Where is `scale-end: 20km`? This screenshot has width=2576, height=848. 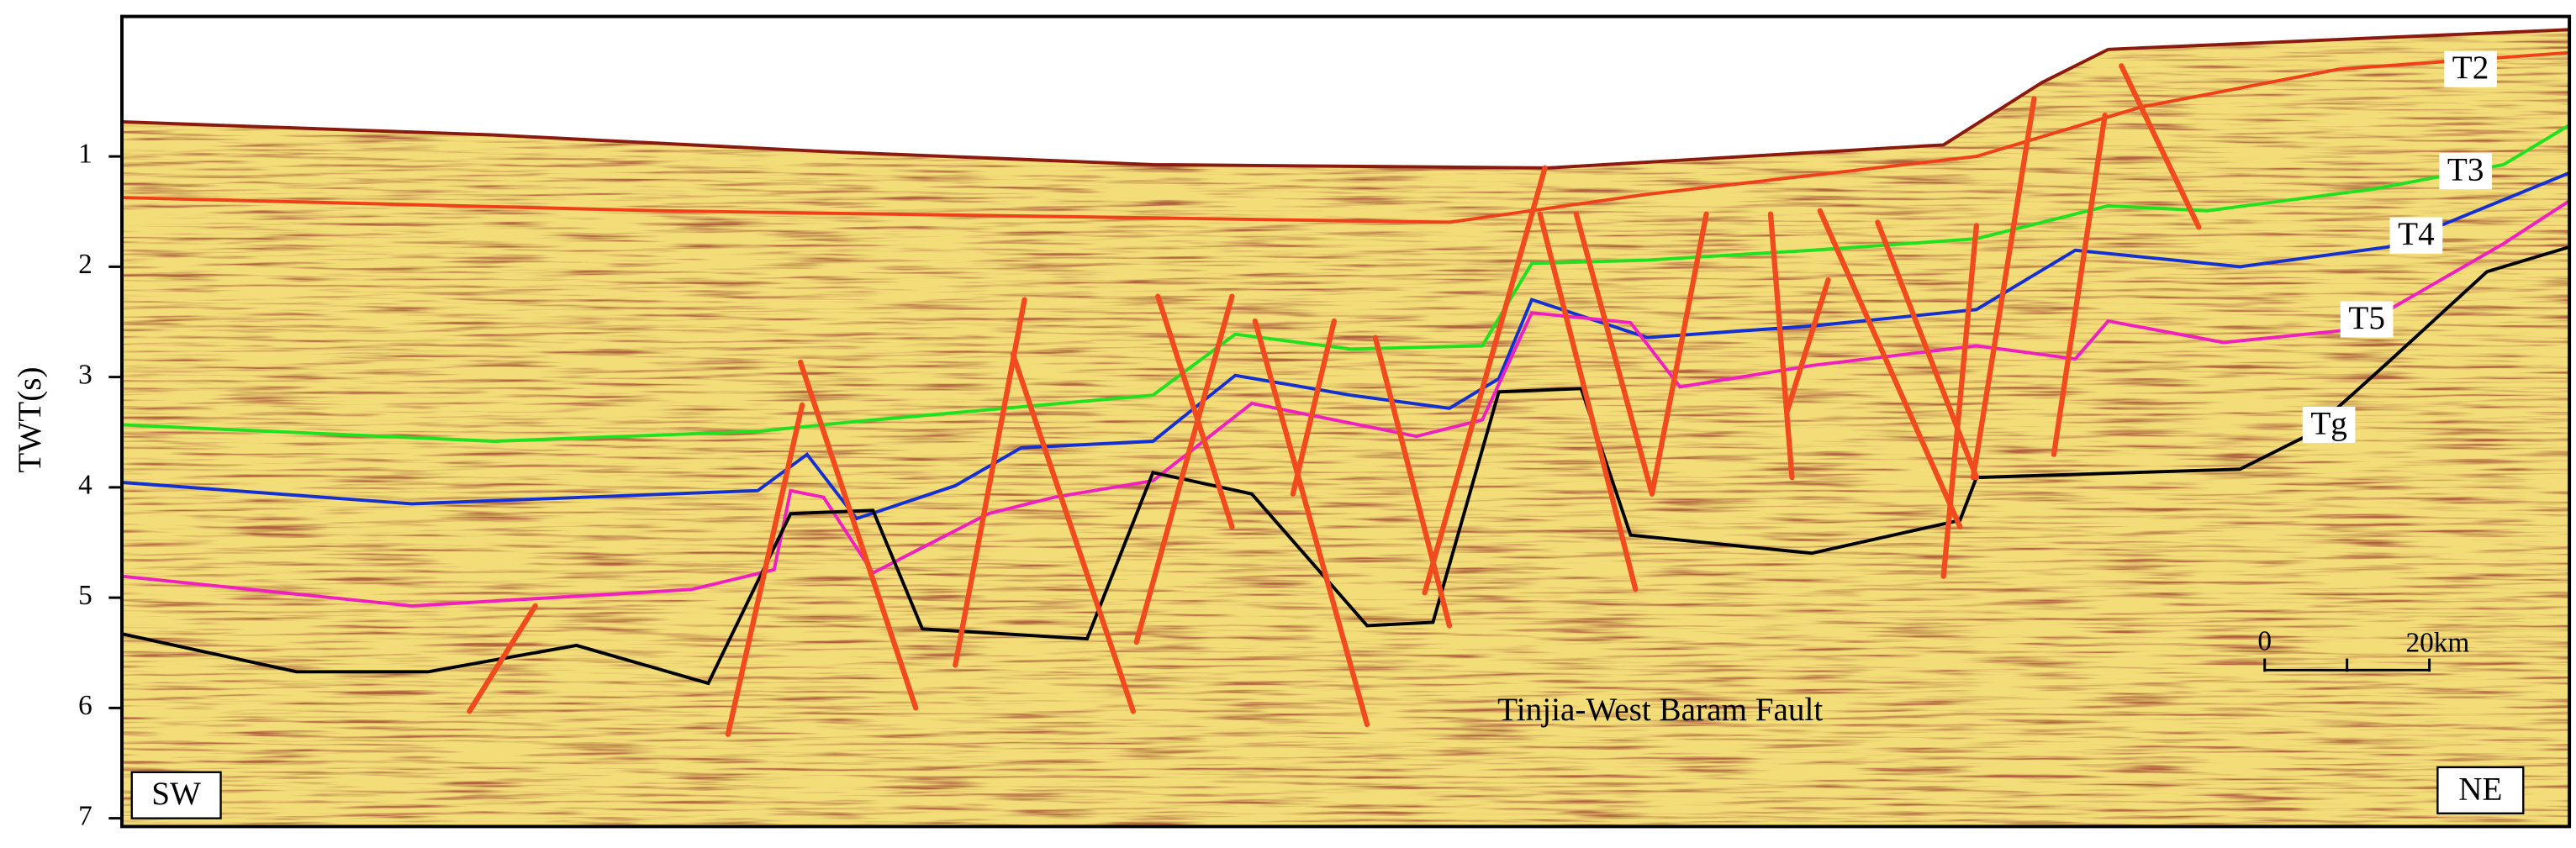
scale-end: 20km is located at coordinates (2437, 643).